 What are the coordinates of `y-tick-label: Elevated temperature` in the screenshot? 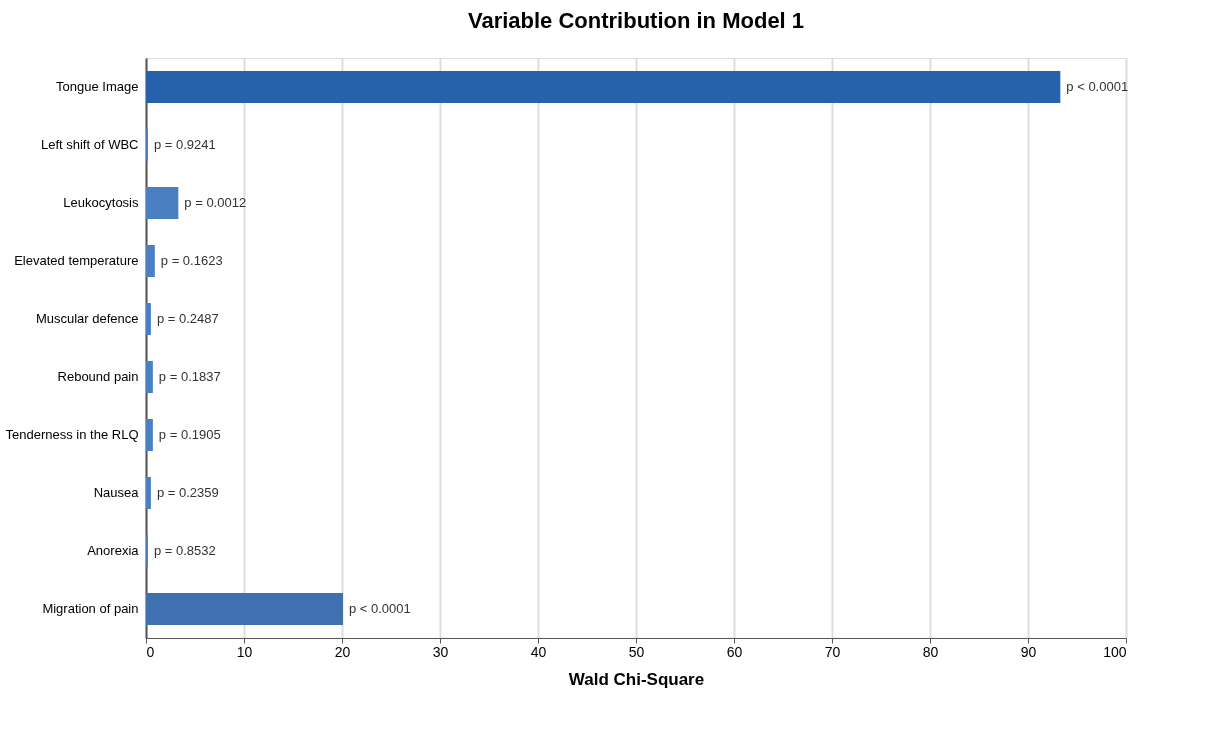 It's located at (76, 260).